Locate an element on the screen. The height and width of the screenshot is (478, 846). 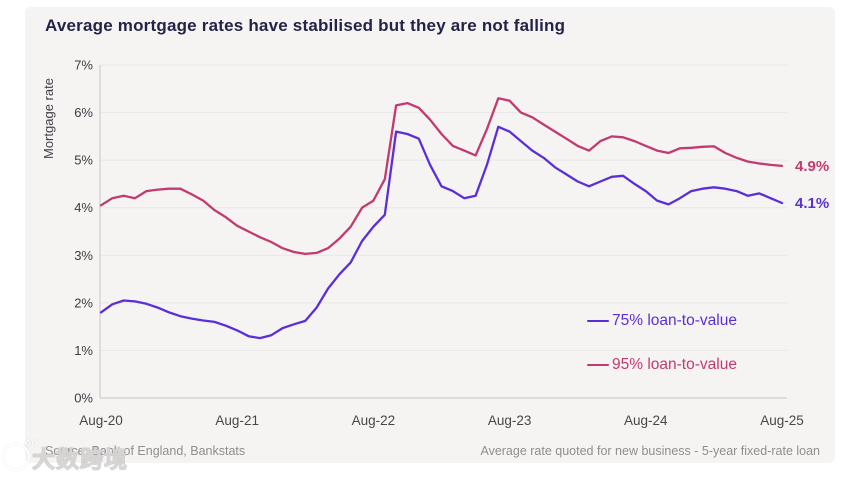
svg-text: Aug-25 is located at coordinates (782, 420).